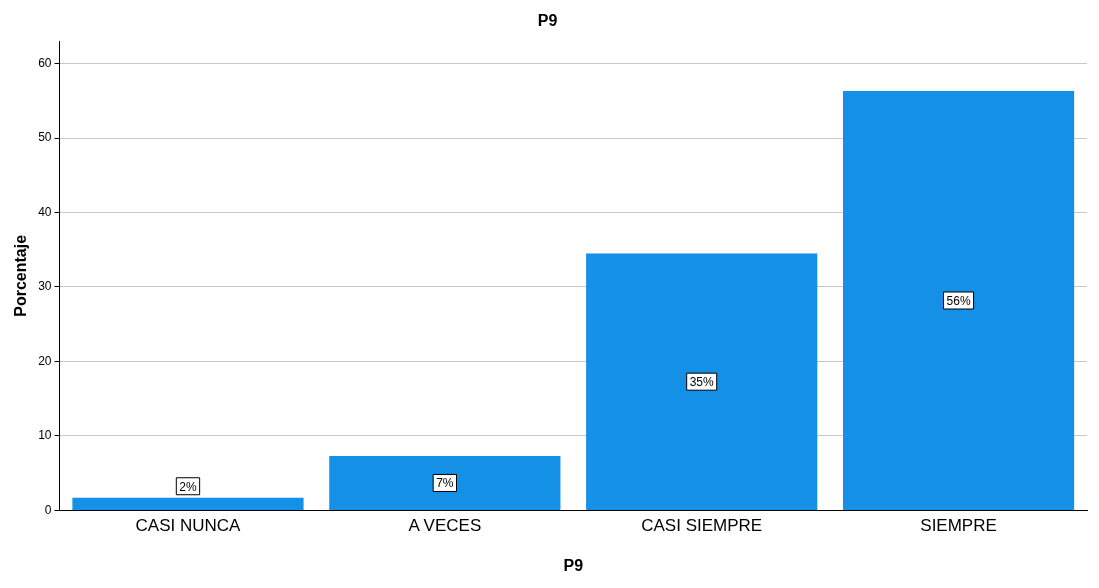  Describe the element at coordinates (45, 62) in the screenshot. I see `y-tick-label: 60` at that location.